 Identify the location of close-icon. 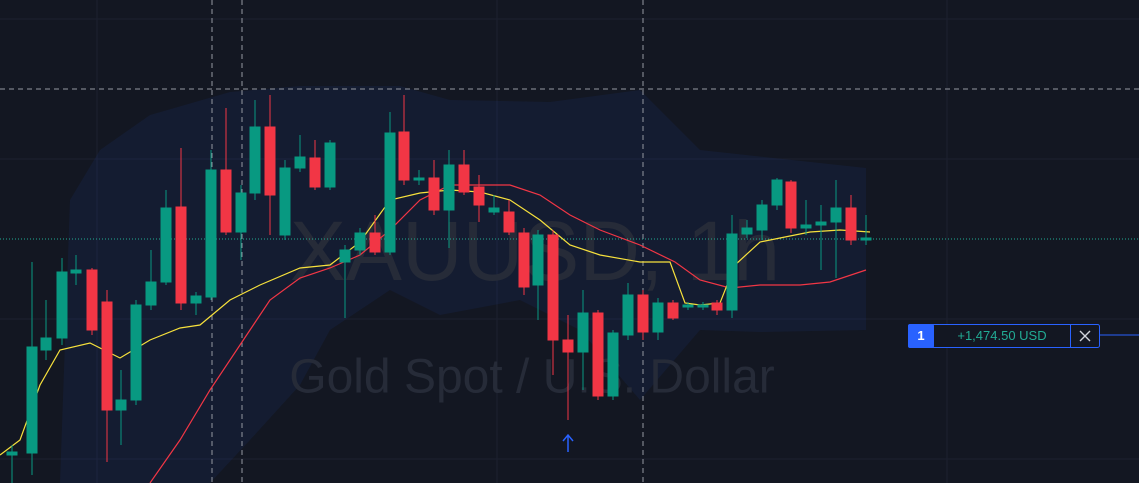
(1085, 336).